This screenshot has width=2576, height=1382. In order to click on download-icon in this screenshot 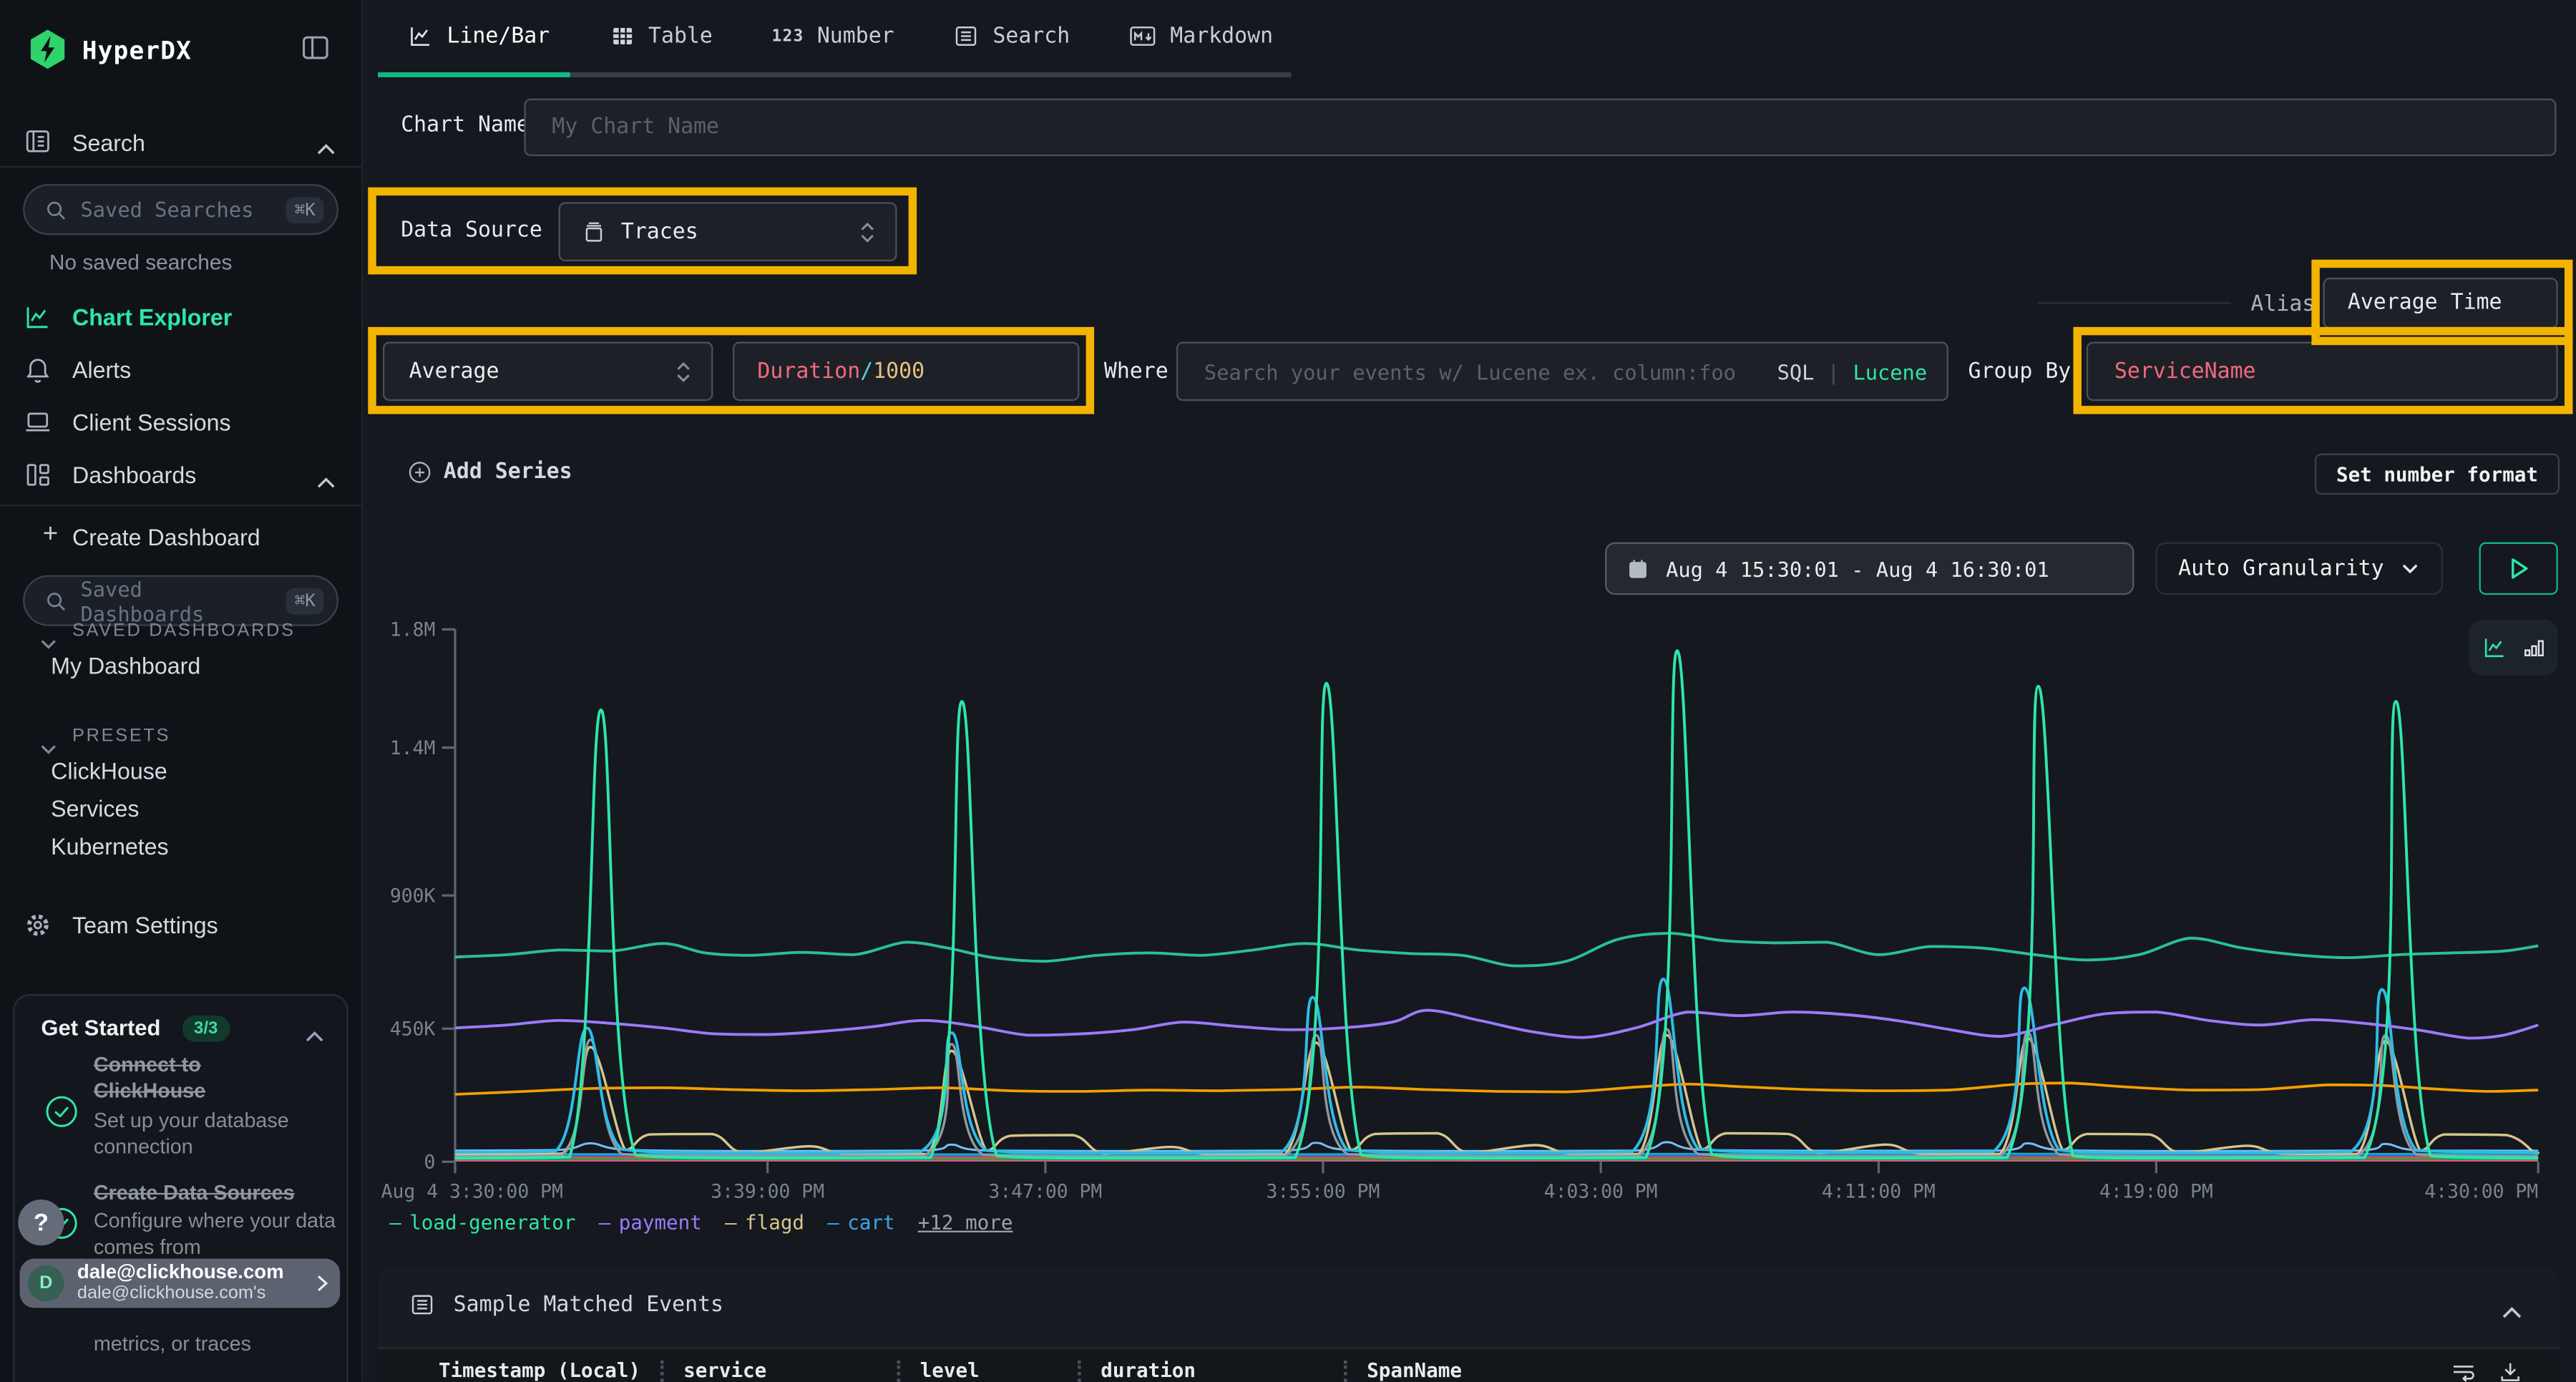, I will do `click(2510, 1370)`.